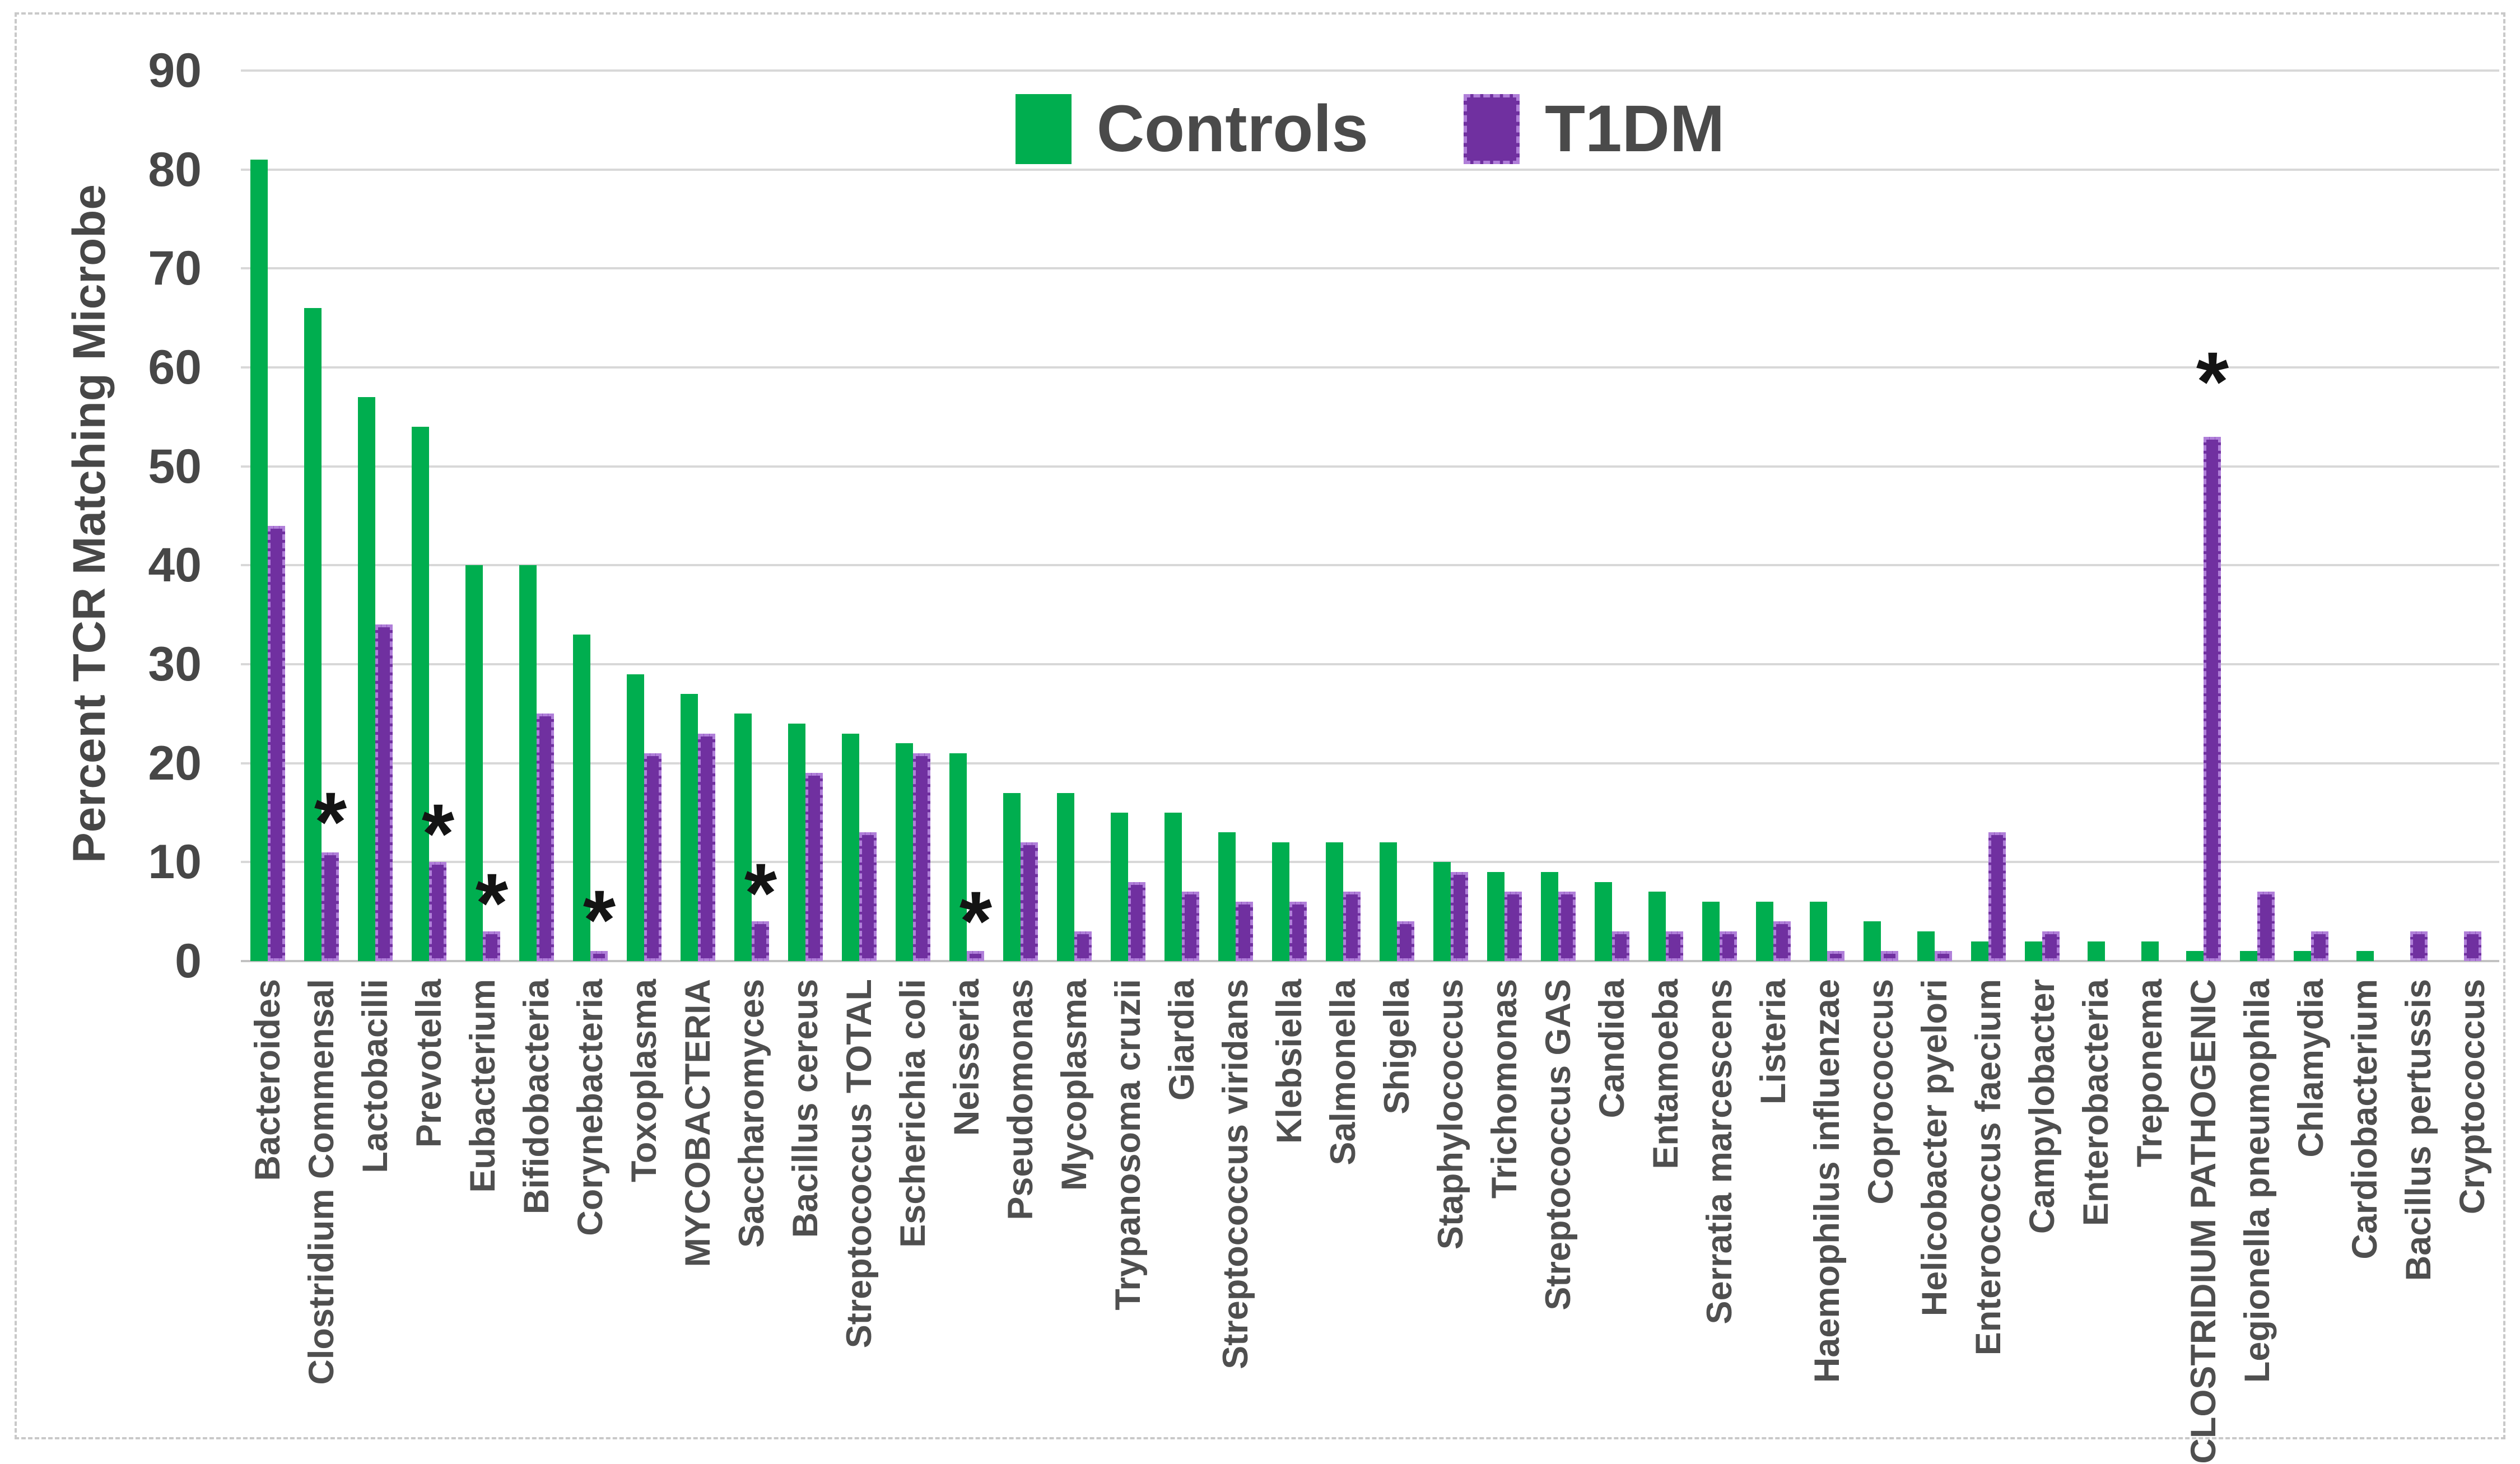 Image resolution: width=2520 pixels, height=1464 pixels. Describe the element at coordinates (1232, 129) in the screenshot. I see `legend-label-controls: Controls` at that location.